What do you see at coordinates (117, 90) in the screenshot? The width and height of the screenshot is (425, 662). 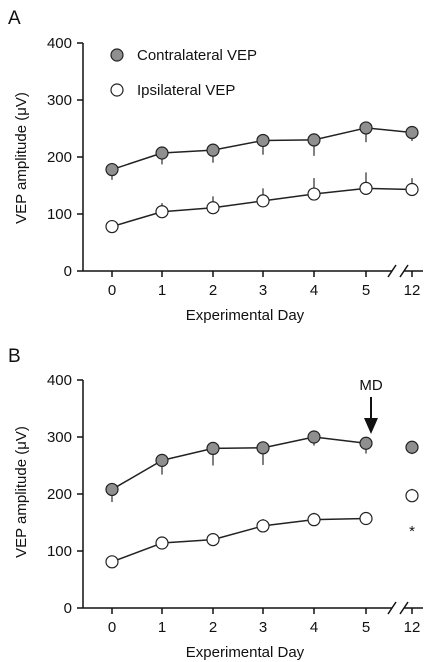 I see `legend-marker-ipsilateral` at bounding box center [117, 90].